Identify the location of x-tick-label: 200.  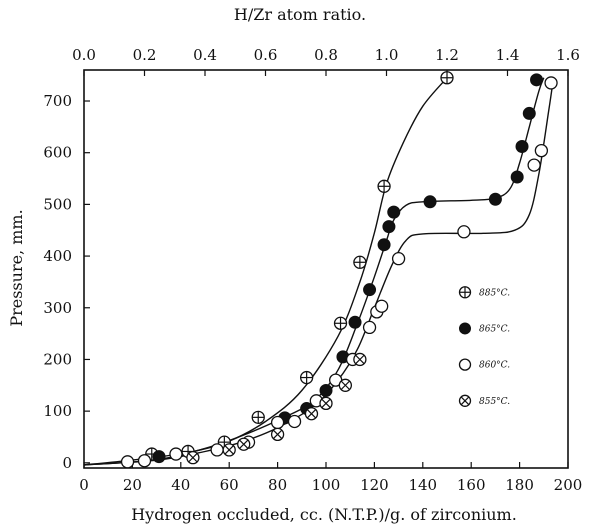
(568, 485).